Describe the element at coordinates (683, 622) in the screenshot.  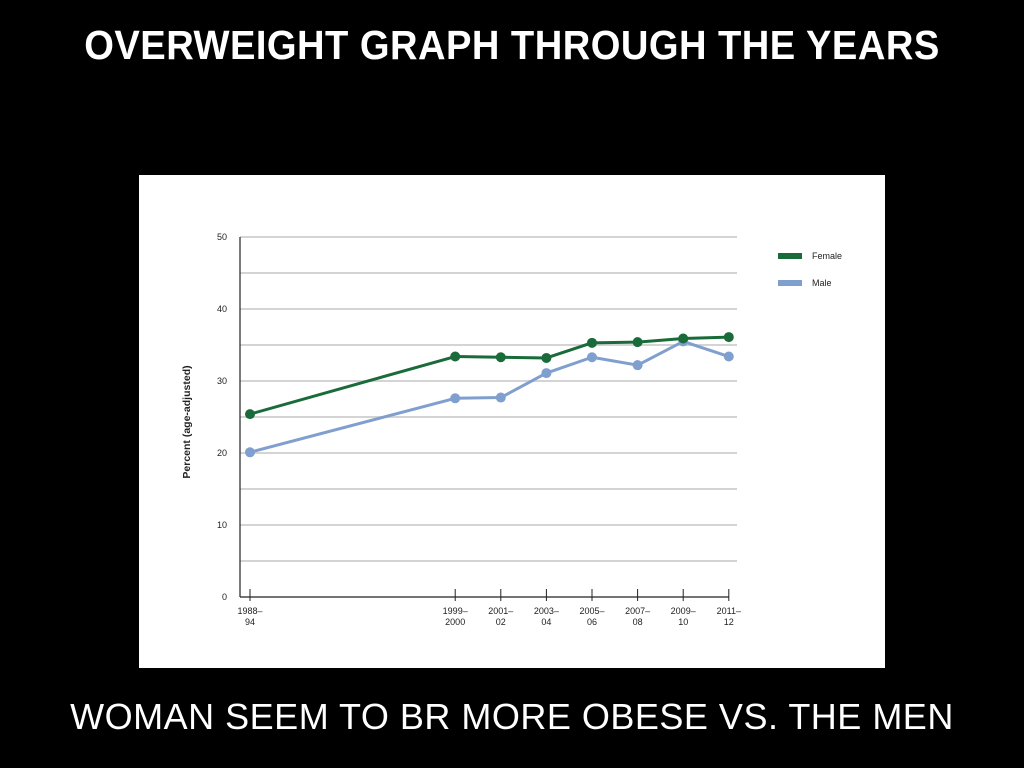
I see `x-tick-label: 10` at that location.